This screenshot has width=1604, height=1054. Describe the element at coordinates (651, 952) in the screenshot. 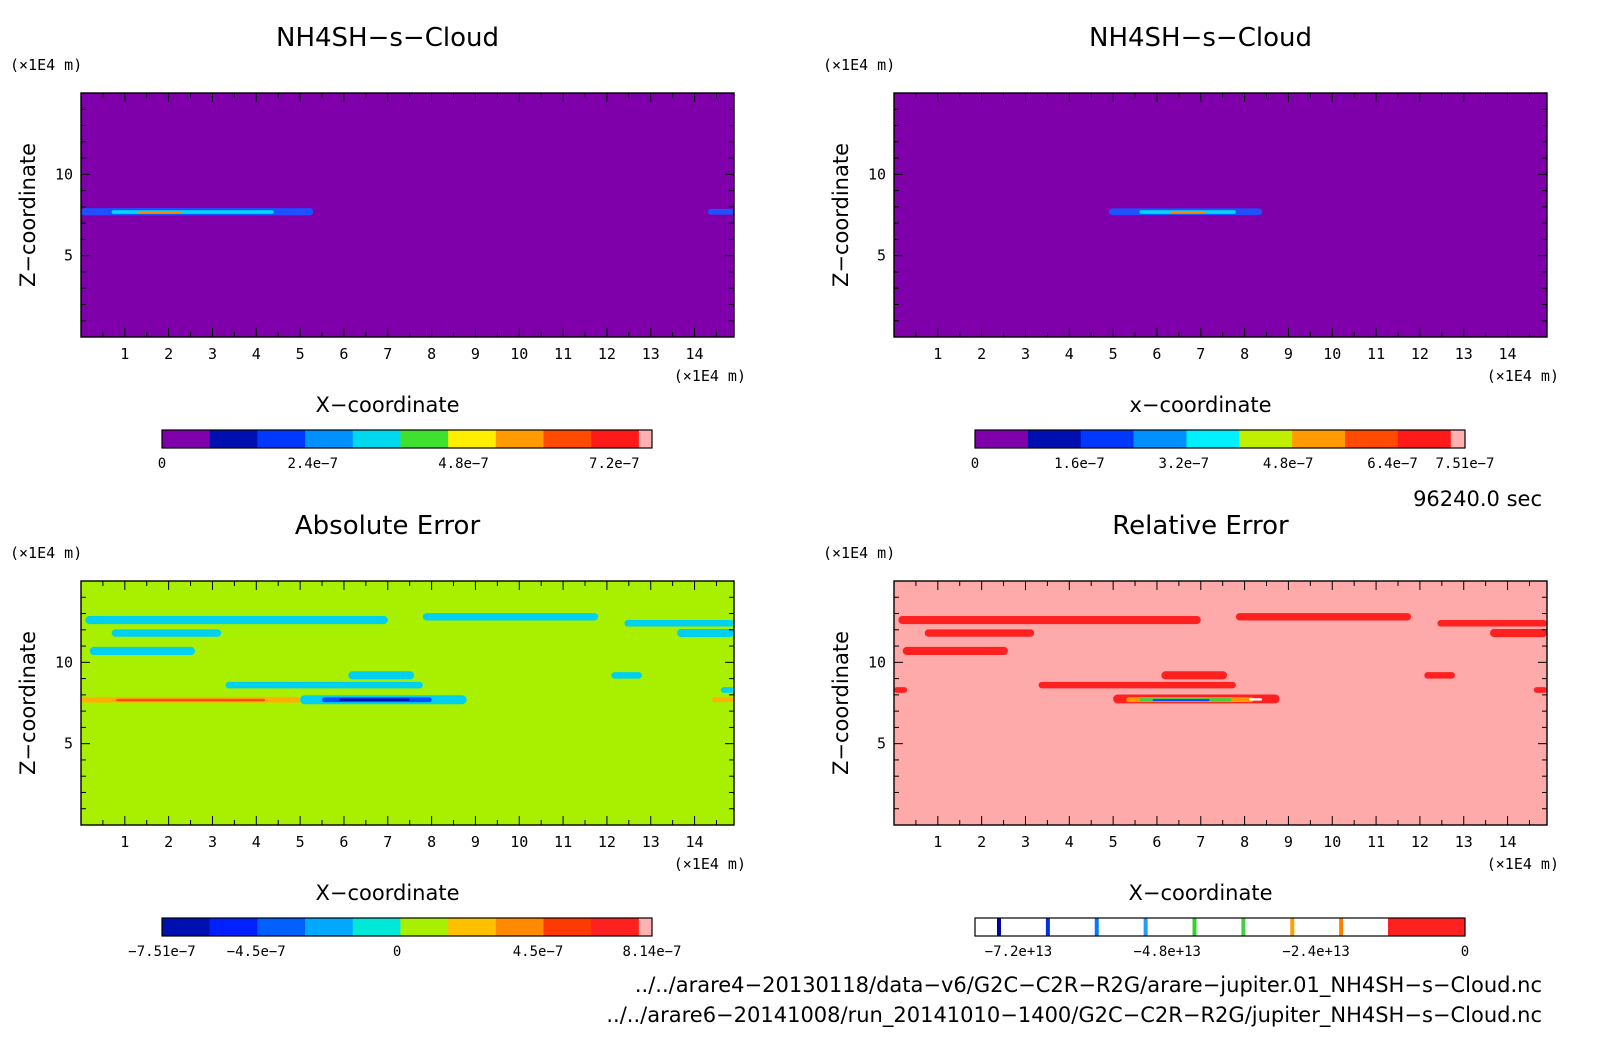

I see `colorbar-tick-label: 8.14e−7` at that location.